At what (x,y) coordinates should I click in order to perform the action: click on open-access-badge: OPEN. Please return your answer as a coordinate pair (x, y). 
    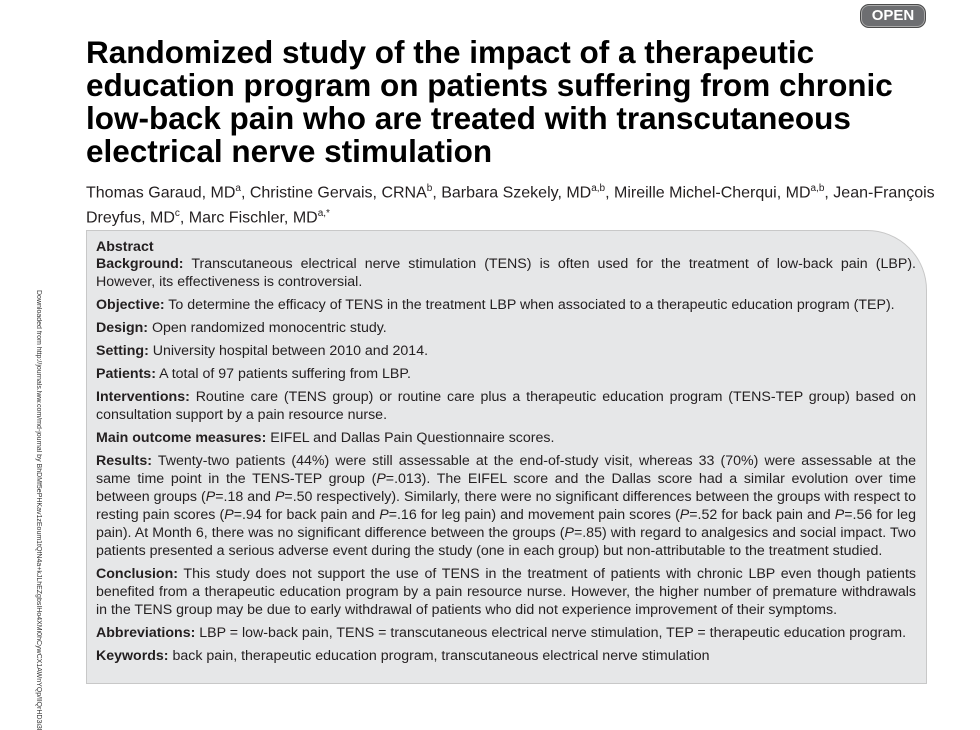
    Looking at the image, I should click on (893, 16).